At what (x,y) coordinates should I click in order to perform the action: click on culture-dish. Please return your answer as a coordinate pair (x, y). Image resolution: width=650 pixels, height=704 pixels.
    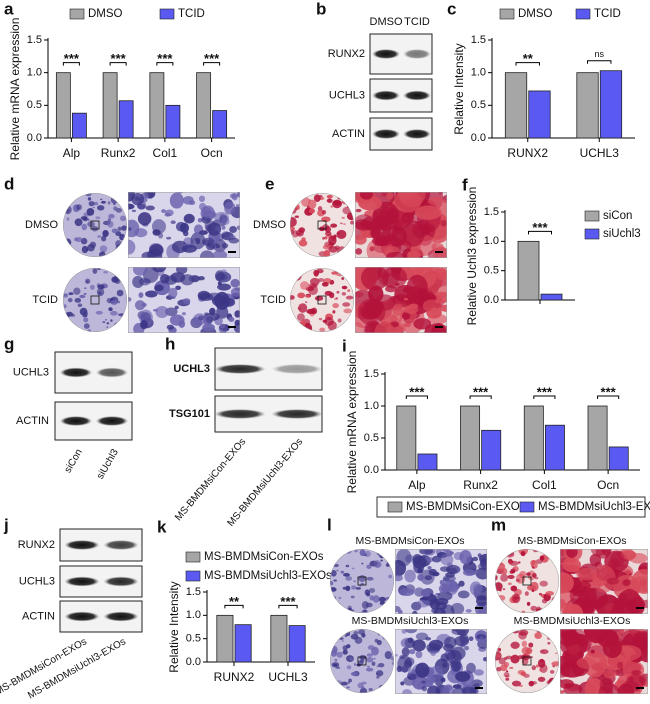
    Looking at the image, I should click on (362, 661).